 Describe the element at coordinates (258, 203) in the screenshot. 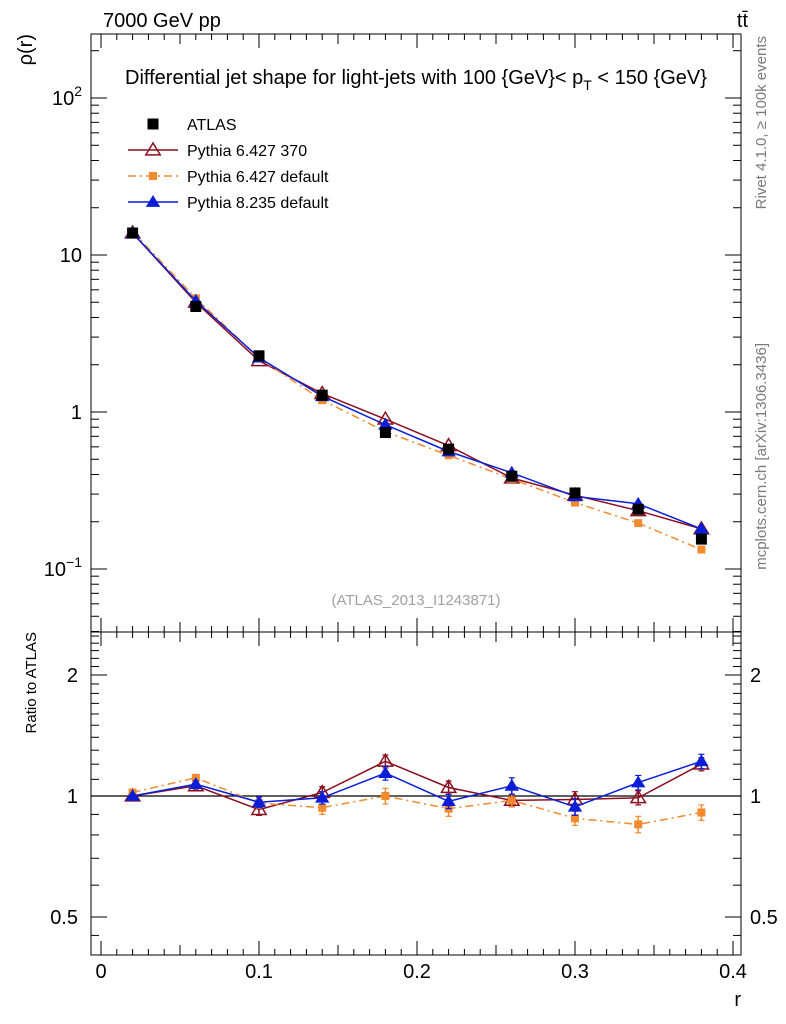

I see `legend-label: Pythia 8.235 default` at that location.